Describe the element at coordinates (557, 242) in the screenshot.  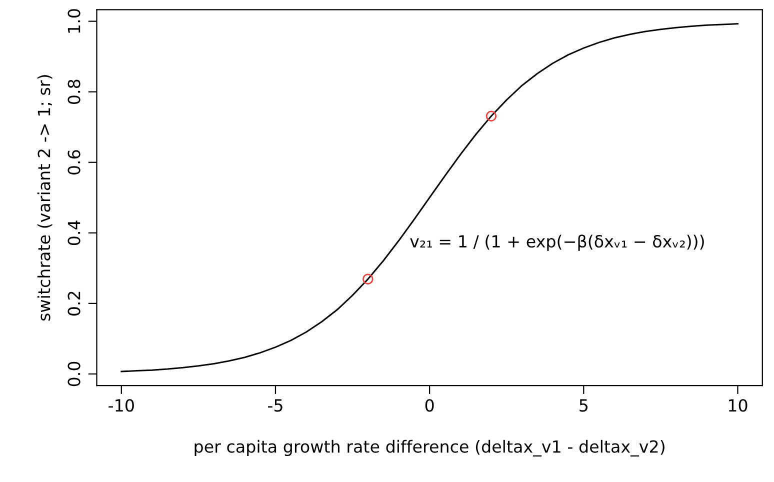
I see `annotation: v₂₁ = 1 / (1 + exp(−β(δxᵥ₁ − δxᵥ₂)))` at that location.